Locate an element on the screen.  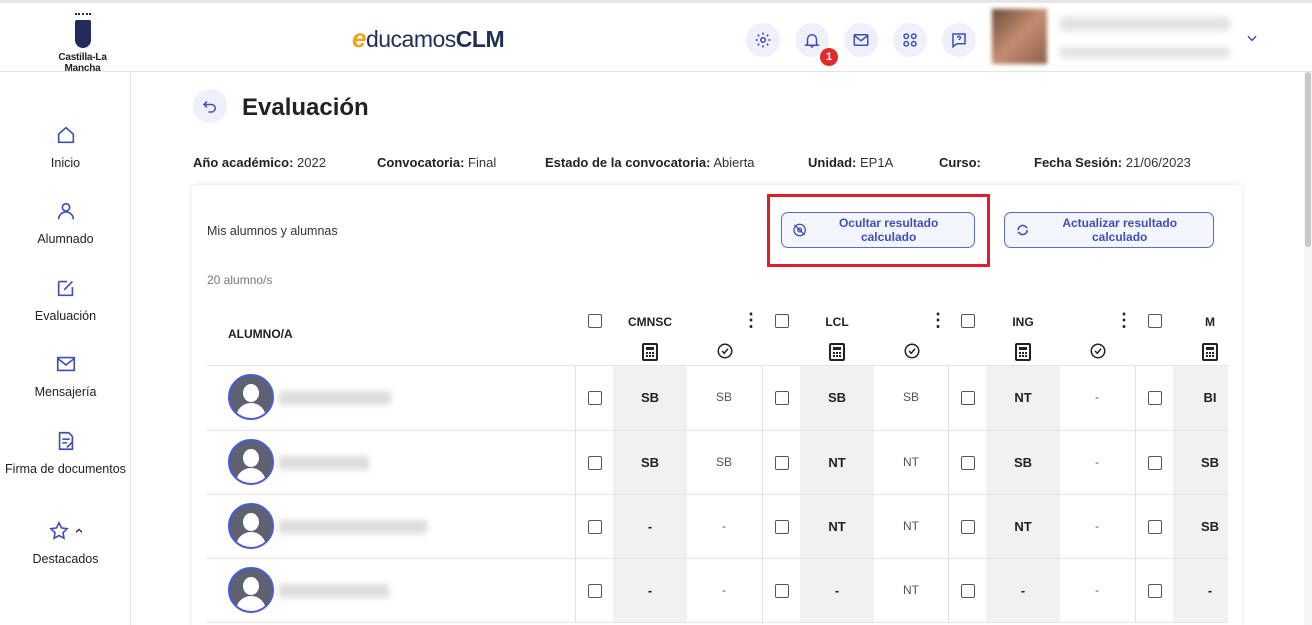
page-title: Evaluación is located at coordinates (305, 107).